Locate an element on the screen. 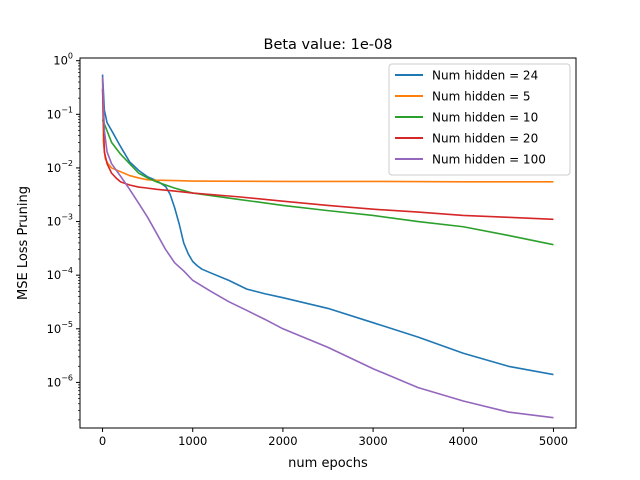 The width and height of the screenshot is (640, 480). legend-label: Num hidden = 10 is located at coordinates (485, 118).